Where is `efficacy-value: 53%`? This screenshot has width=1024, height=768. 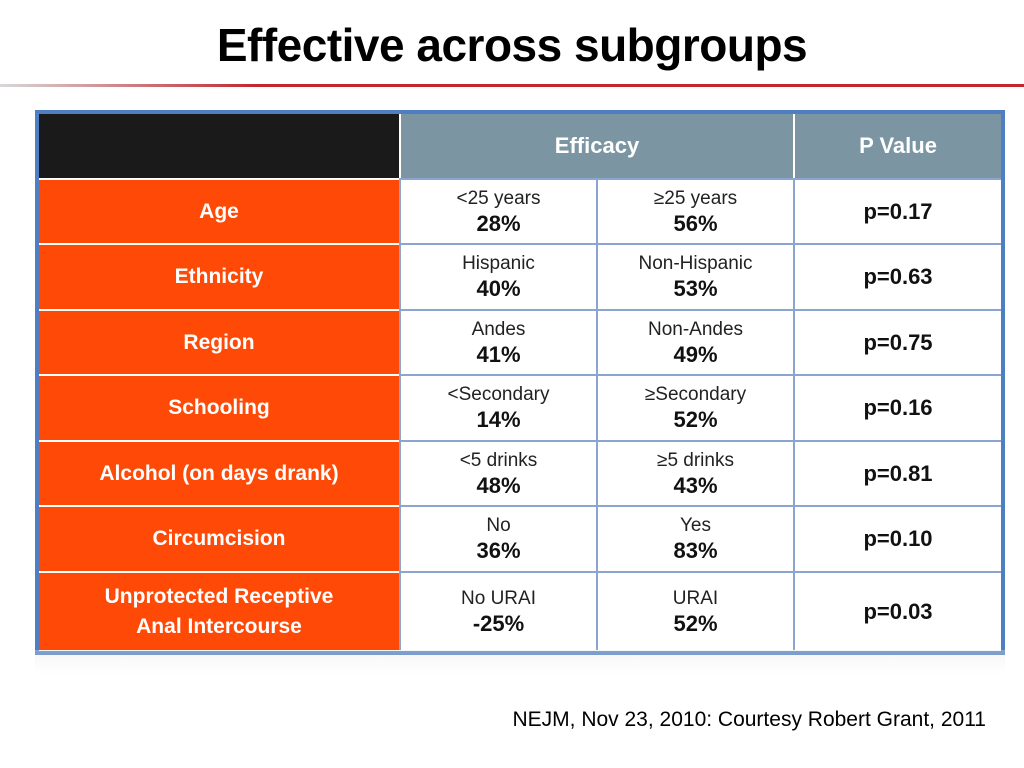
efficacy-value: 53% is located at coordinates (695, 288).